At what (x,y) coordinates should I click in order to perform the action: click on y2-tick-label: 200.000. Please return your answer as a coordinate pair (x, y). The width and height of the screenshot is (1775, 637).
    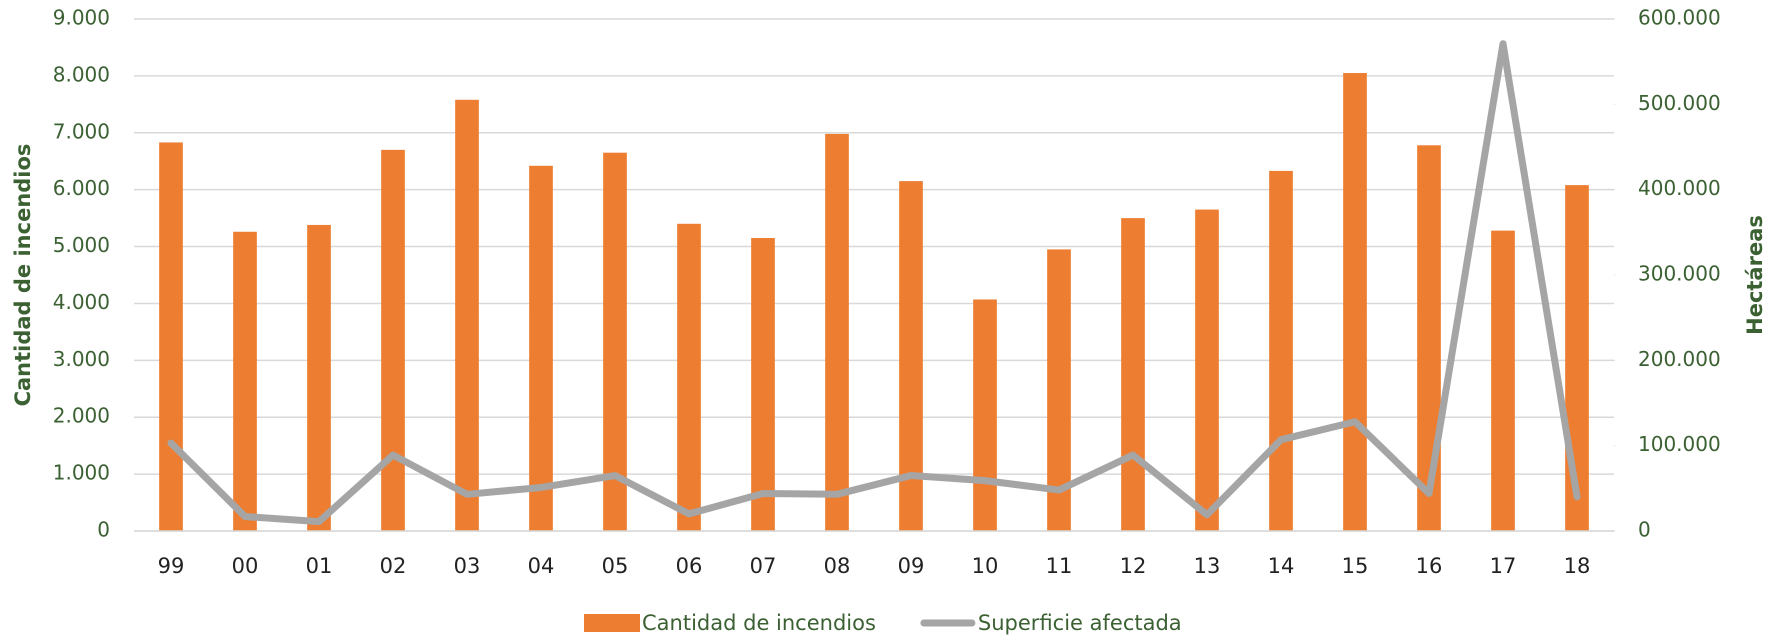
    Looking at the image, I should click on (1679, 359).